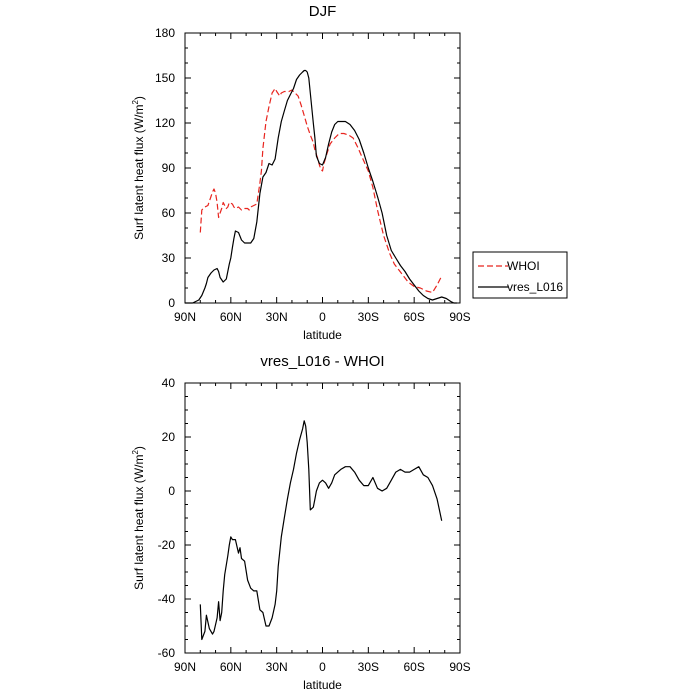  I want to click on series-line-vres-l016, so click(321, 186).